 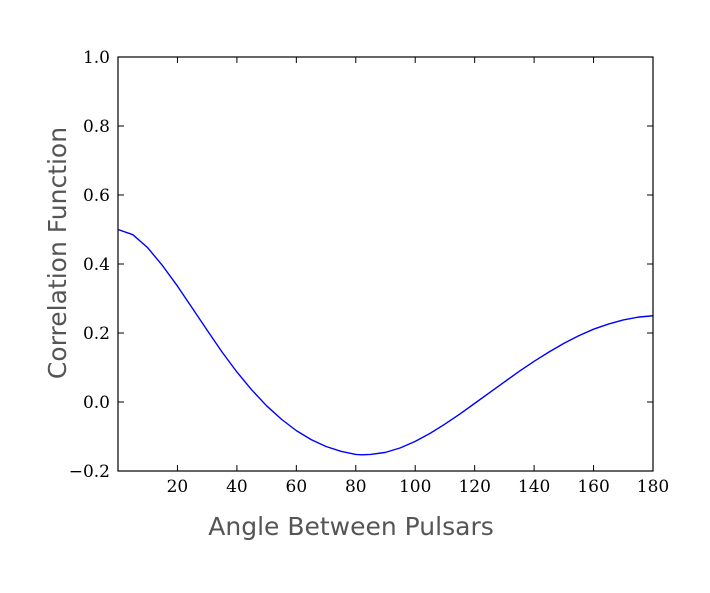 I want to click on y-tick-label: 0.0, so click(x=96, y=403).